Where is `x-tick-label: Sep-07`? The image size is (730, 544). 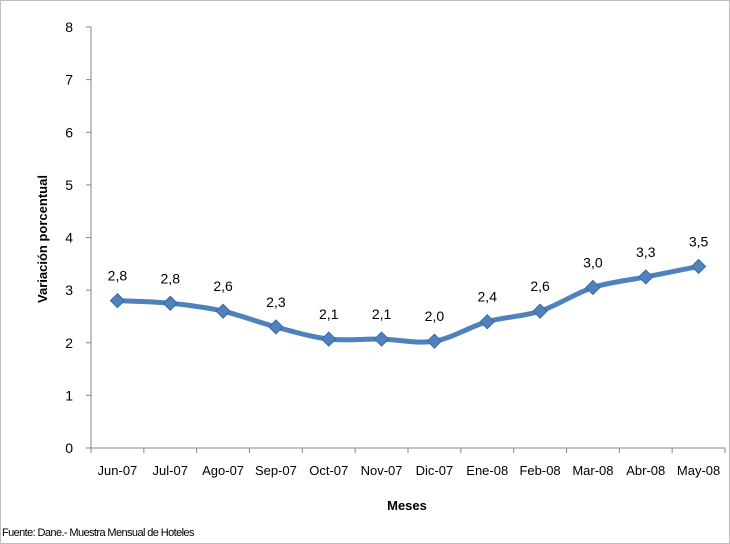 x-tick-label: Sep-07 is located at coordinates (276, 470).